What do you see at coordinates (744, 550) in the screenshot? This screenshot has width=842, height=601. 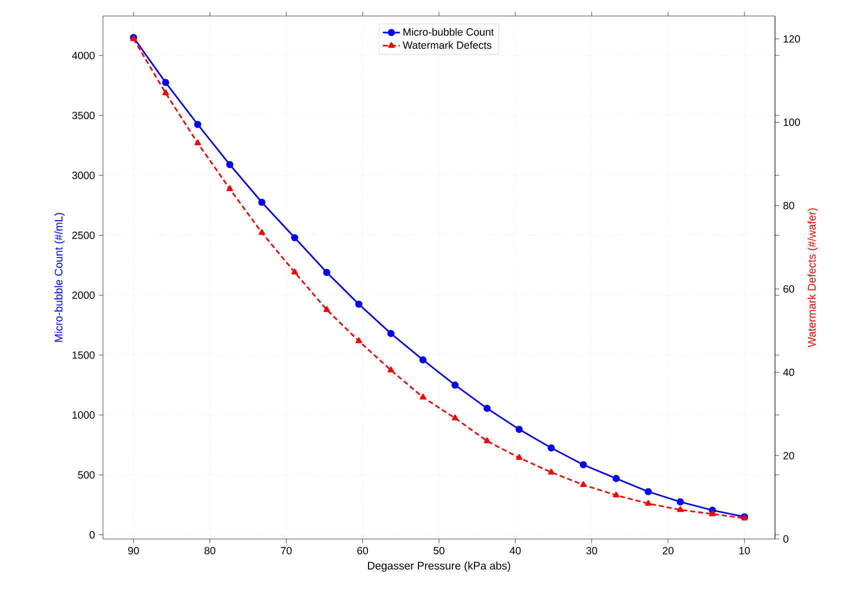 I see `x-tick-label: 10` at bounding box center [744, 550].